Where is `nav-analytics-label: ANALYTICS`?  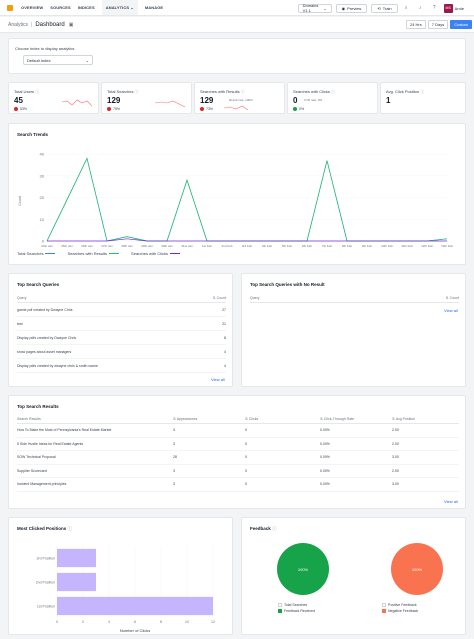 nav-analytics-label: ANALYTICS is located at coordinates (117, 7).